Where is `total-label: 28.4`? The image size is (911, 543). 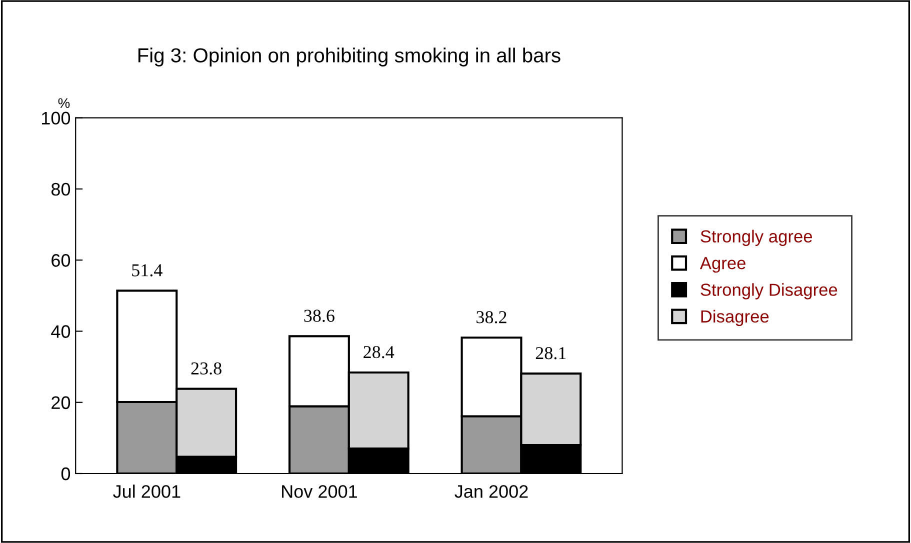
total-label: 28.4 is located at coordinates (379, 352).